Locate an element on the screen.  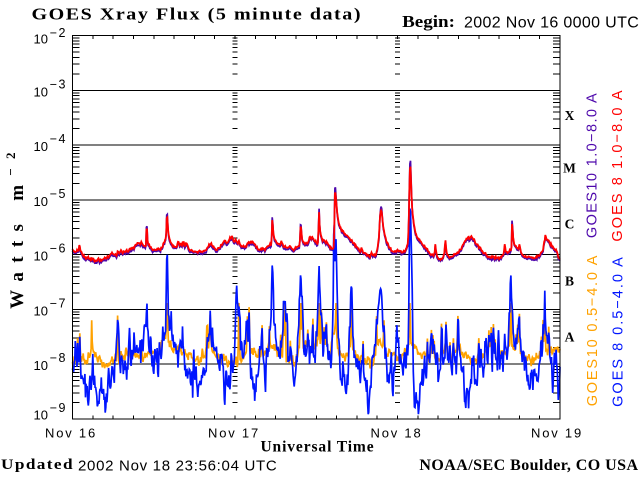
svg-text: GOES Xray Flux (5 minute data) is located at coordinates (197, 14).